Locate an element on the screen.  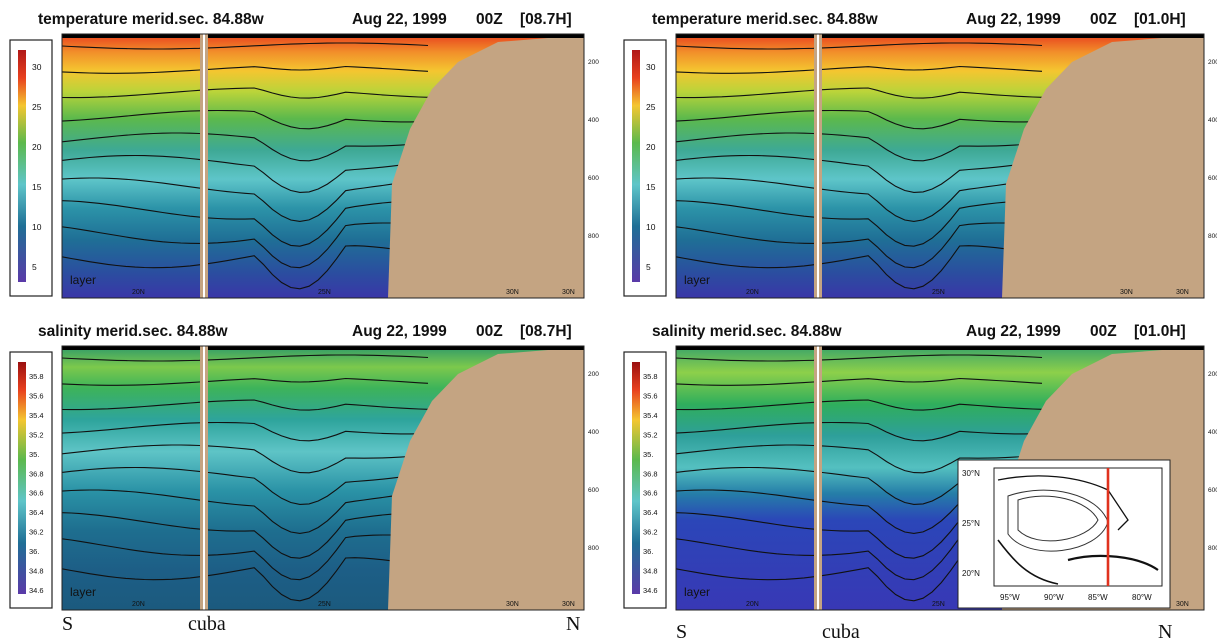
inset-cuba-outline is located at coordinates (1113, 562).